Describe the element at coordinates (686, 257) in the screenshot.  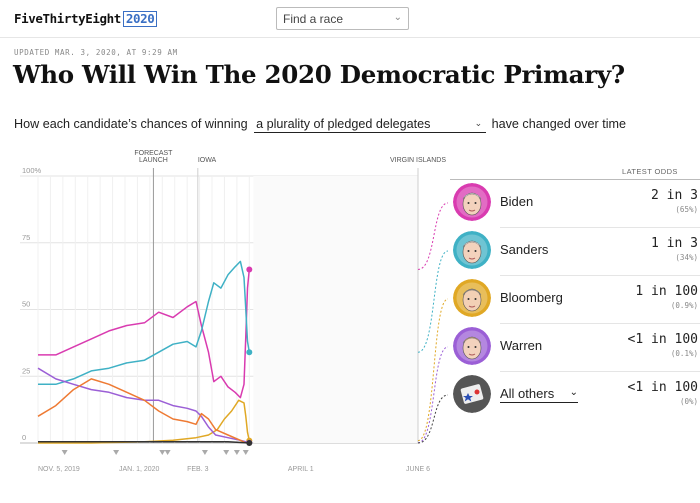
I see `candidate-percent: (34%)` at that location.